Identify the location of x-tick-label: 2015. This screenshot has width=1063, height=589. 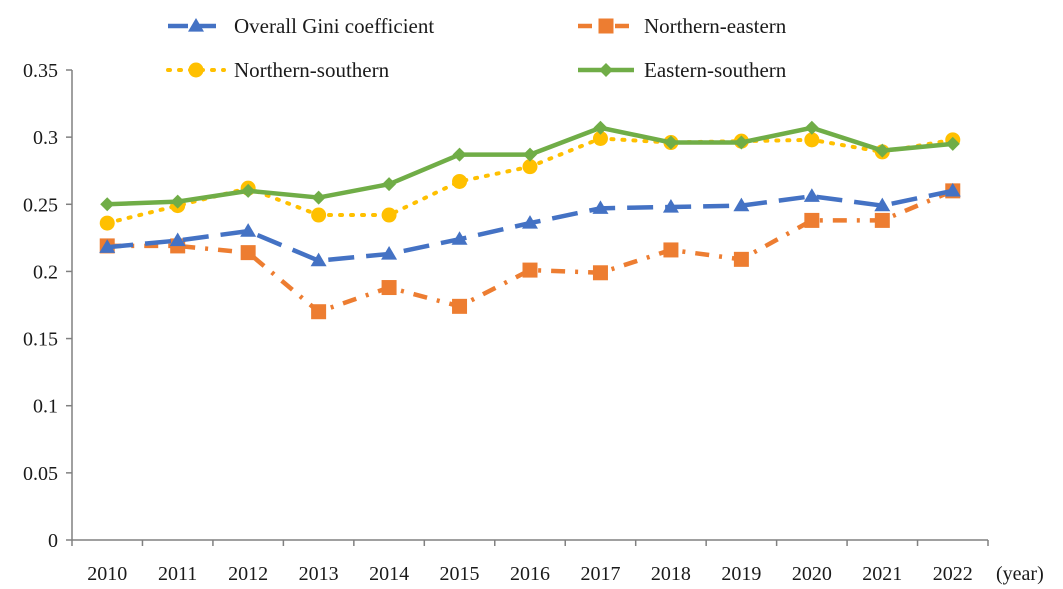
(460, 574).